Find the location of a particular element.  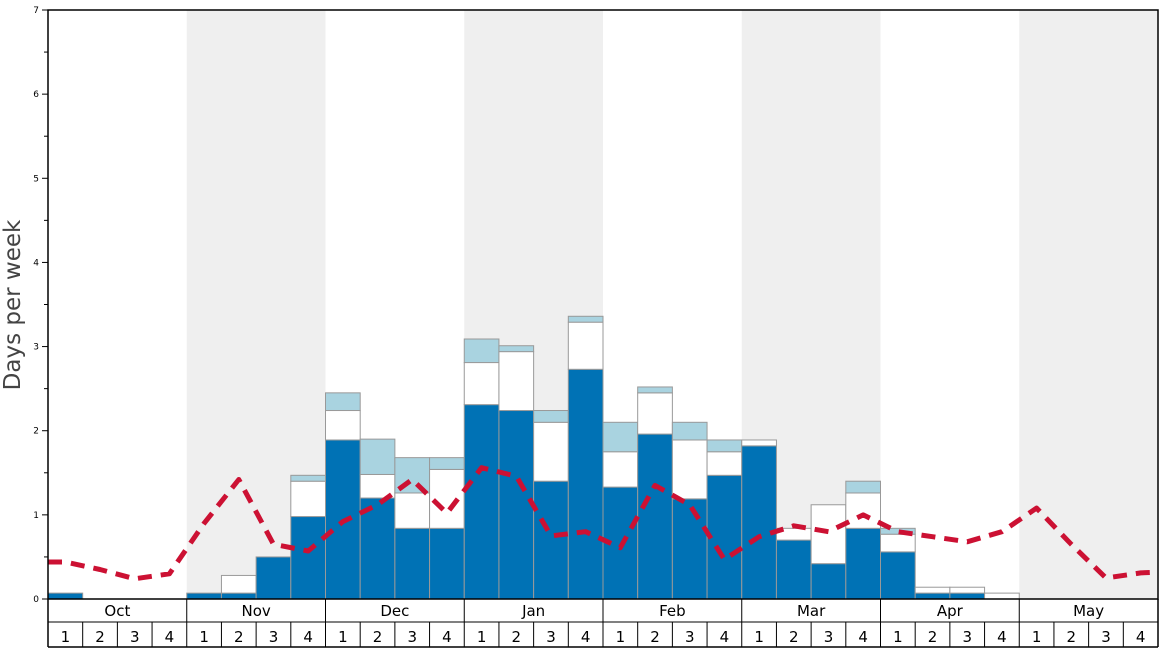

month-label-jan: Jan is located at coordinates (533, 611).